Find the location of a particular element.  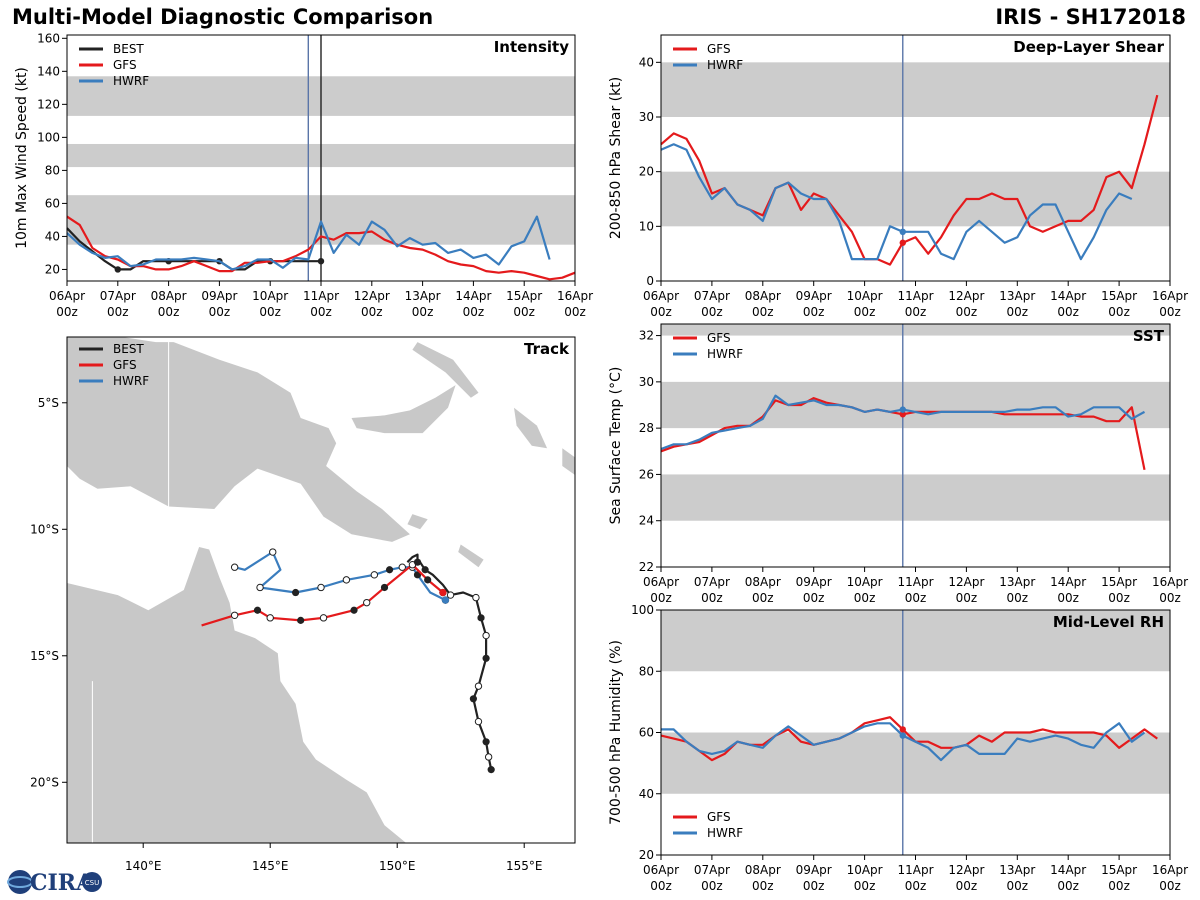

rh-legend-label: HWRF is located at coordinates (725, 833).